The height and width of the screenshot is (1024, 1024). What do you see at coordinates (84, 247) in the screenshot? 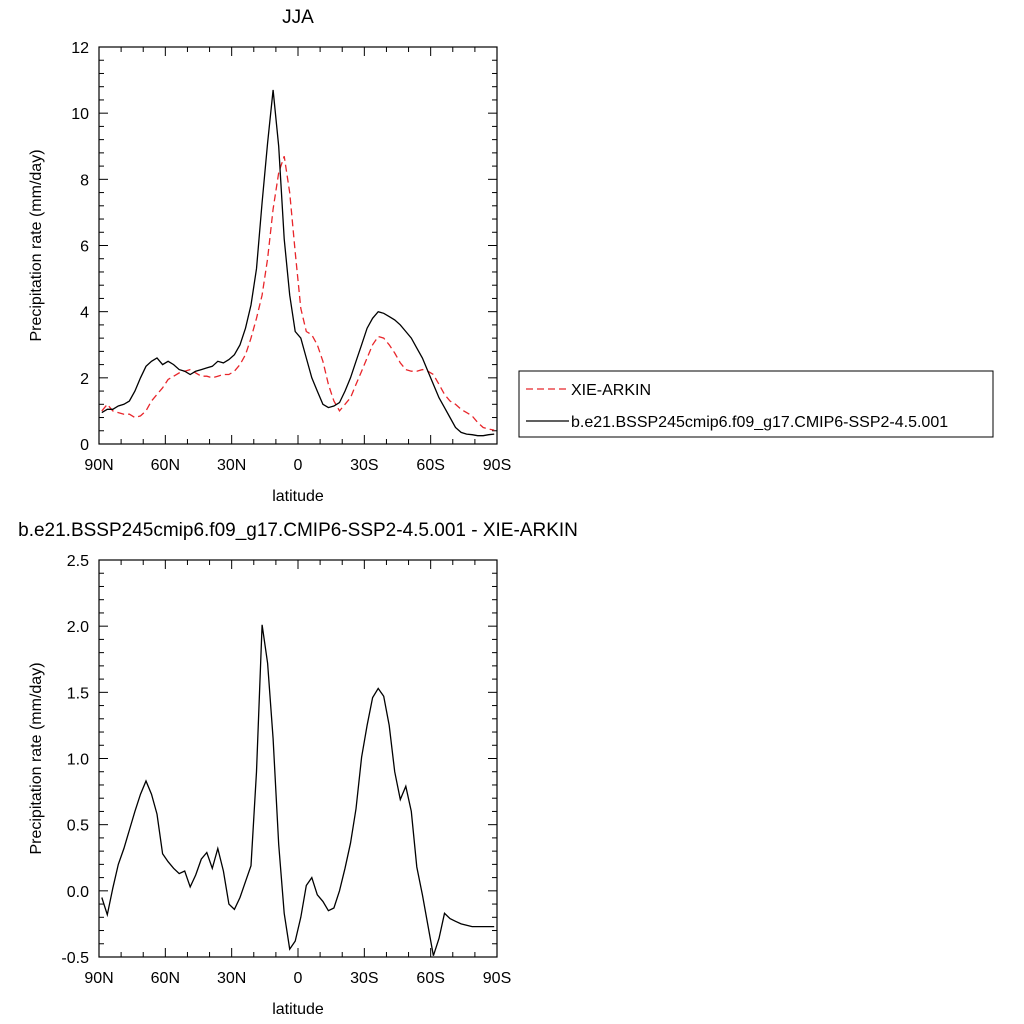
I see `y-tick-label: 6` at bounding box center [84, 247].